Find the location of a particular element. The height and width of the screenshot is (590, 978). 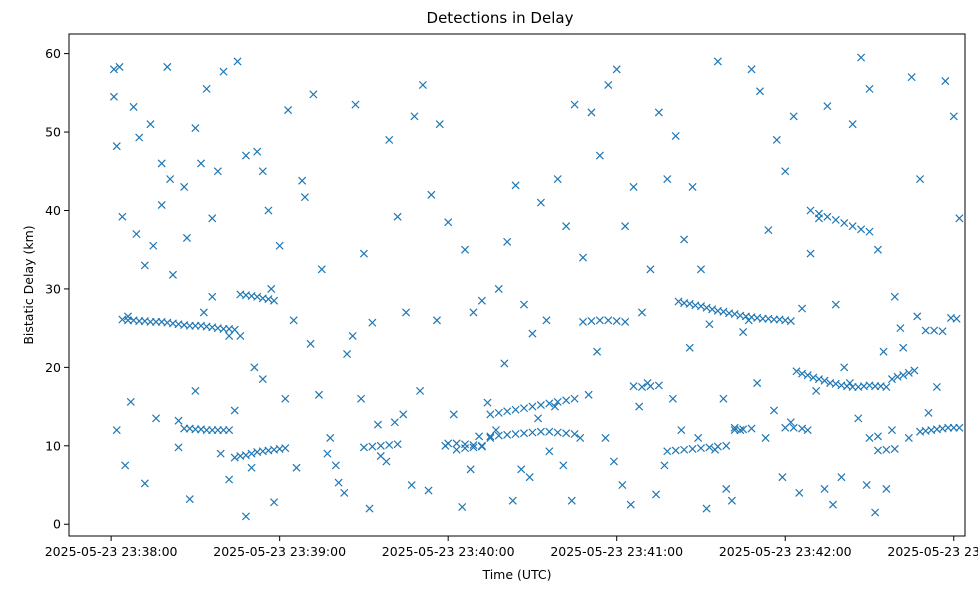

chart-title: Detections in Delay is located at coordinates (500, 18).